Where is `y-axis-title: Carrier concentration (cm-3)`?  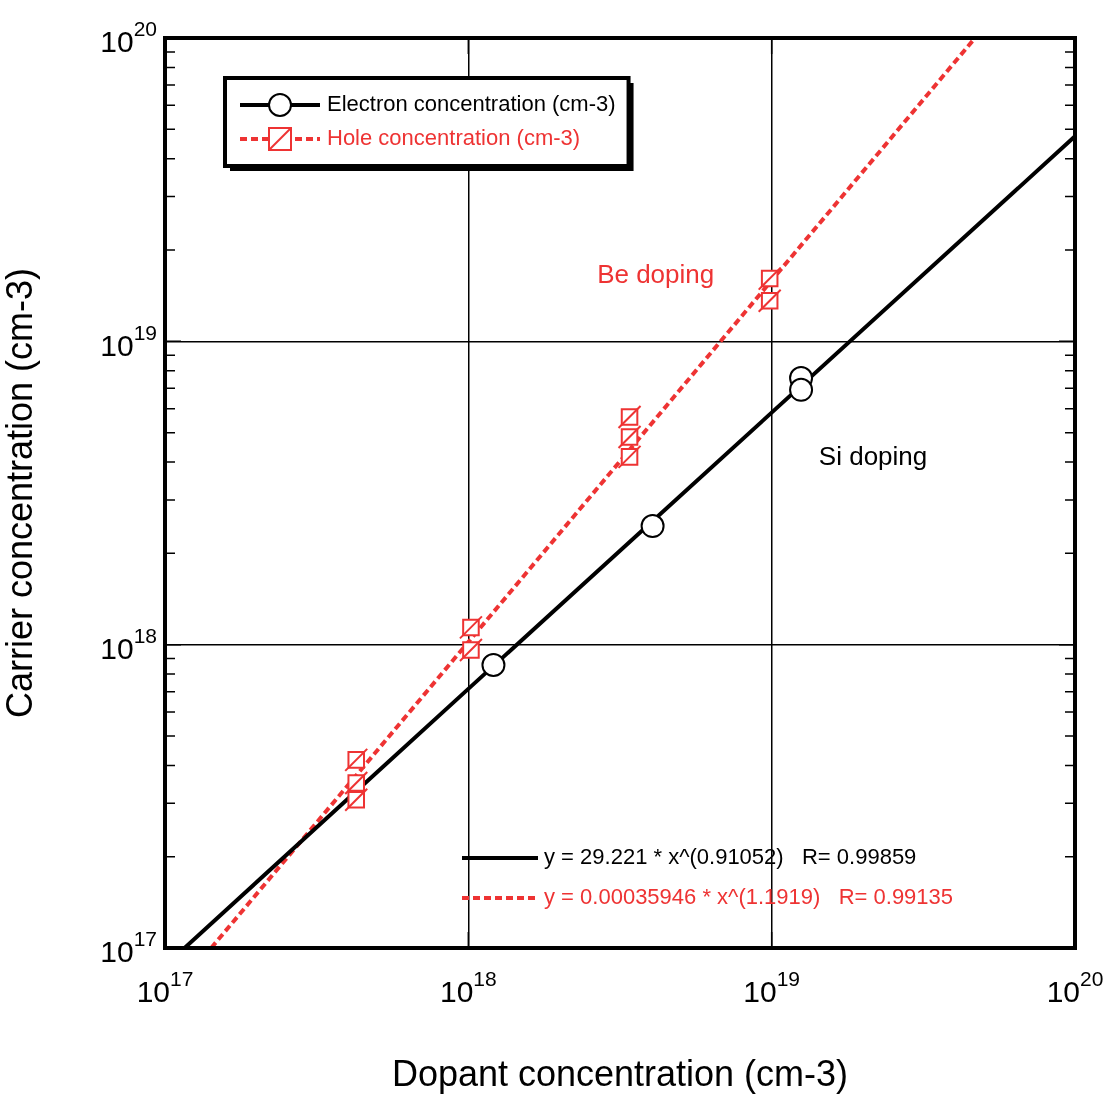 y-axis-title: Carrier concentration (cm-3) is located at coordinates (20, 493).